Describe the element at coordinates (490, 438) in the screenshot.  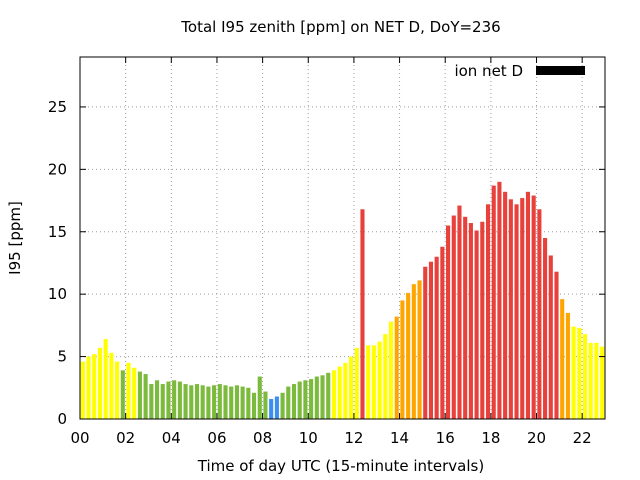
I see `x-tick-label: 18` at that location.